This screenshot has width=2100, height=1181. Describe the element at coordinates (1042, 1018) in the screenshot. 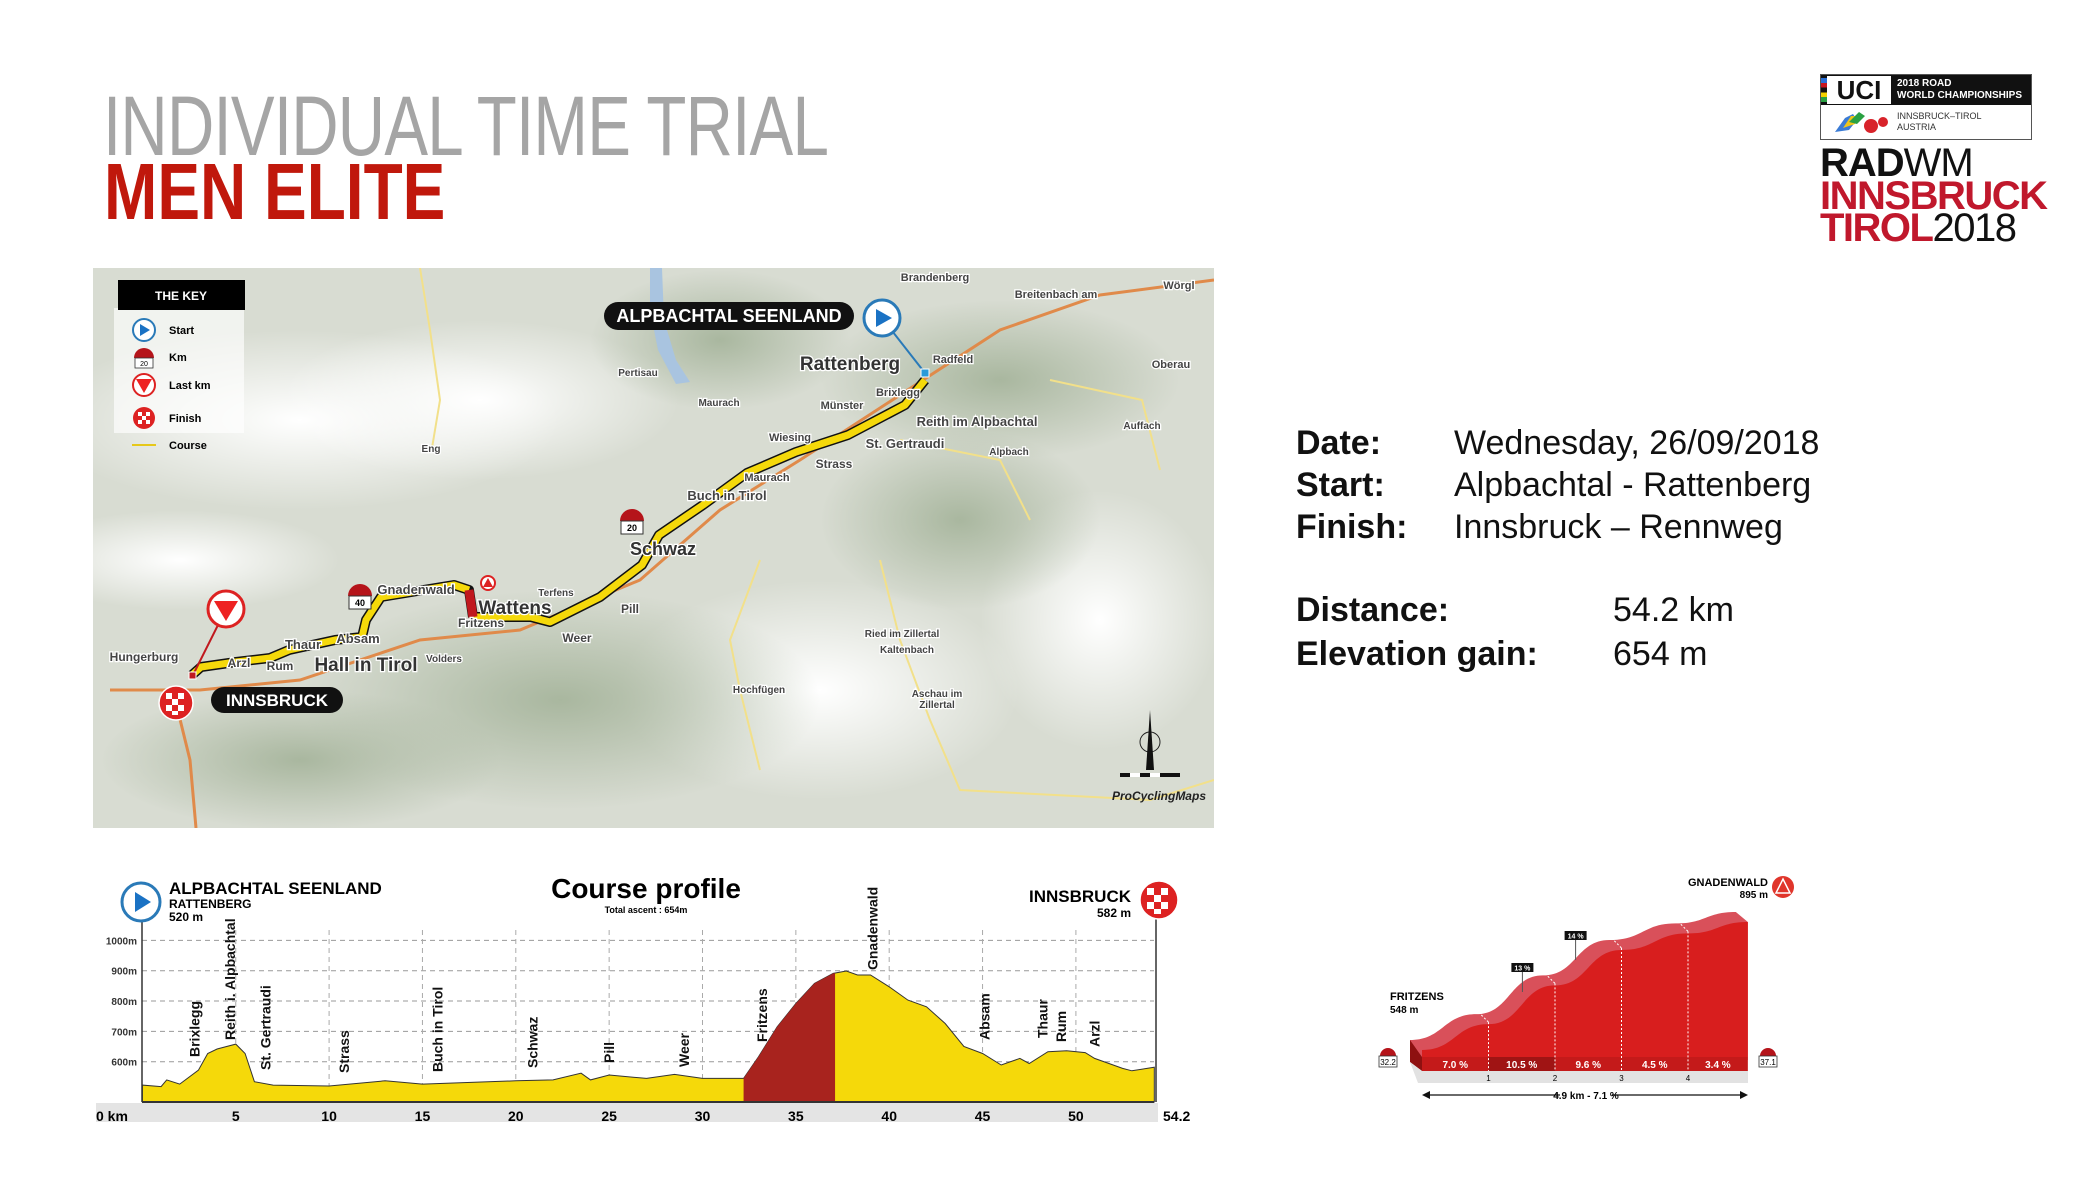

I see `profile-place-label: Thaur` at that location.